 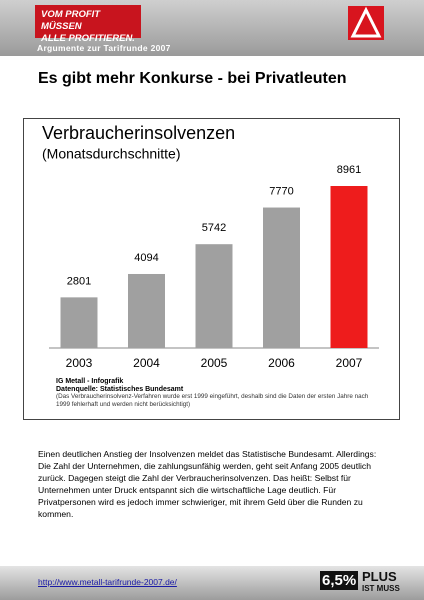 I want to click on slogan-box: VOM PROFIT MÜSSEN ALLE PROFITIEREN., so click(x=88, y=24).